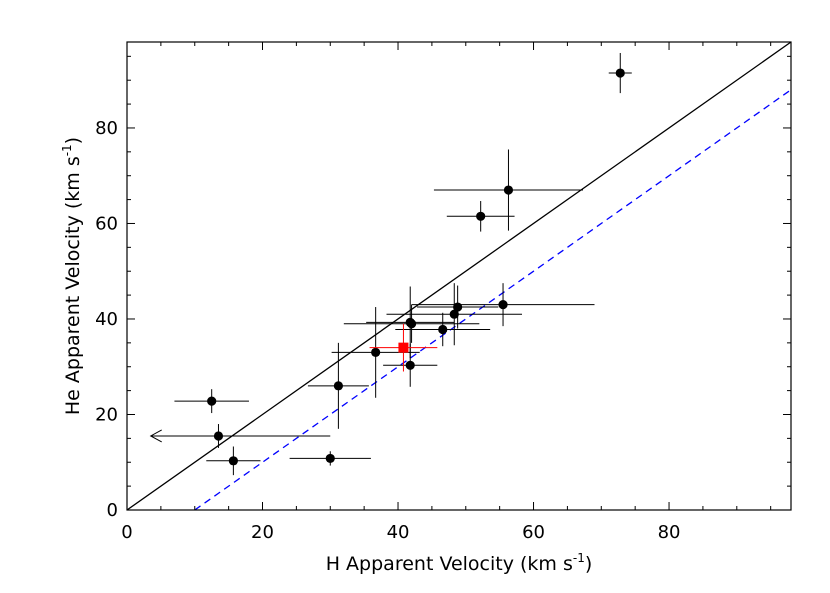 This screenshot has width=830, height=593. Describe the element at coordinates (155, 436) in the screenshot. I see `left-arrow-head` at that location.